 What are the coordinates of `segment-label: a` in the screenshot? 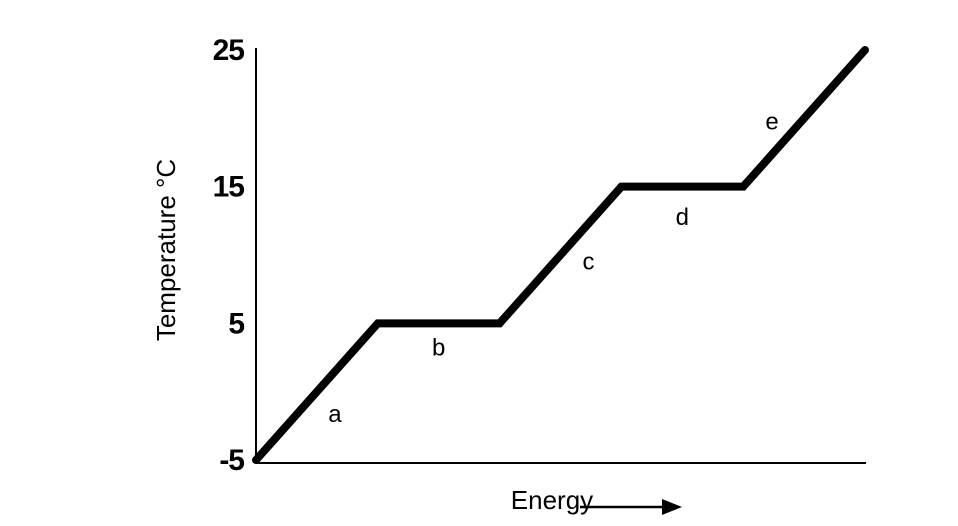 It's located at (335, 414).